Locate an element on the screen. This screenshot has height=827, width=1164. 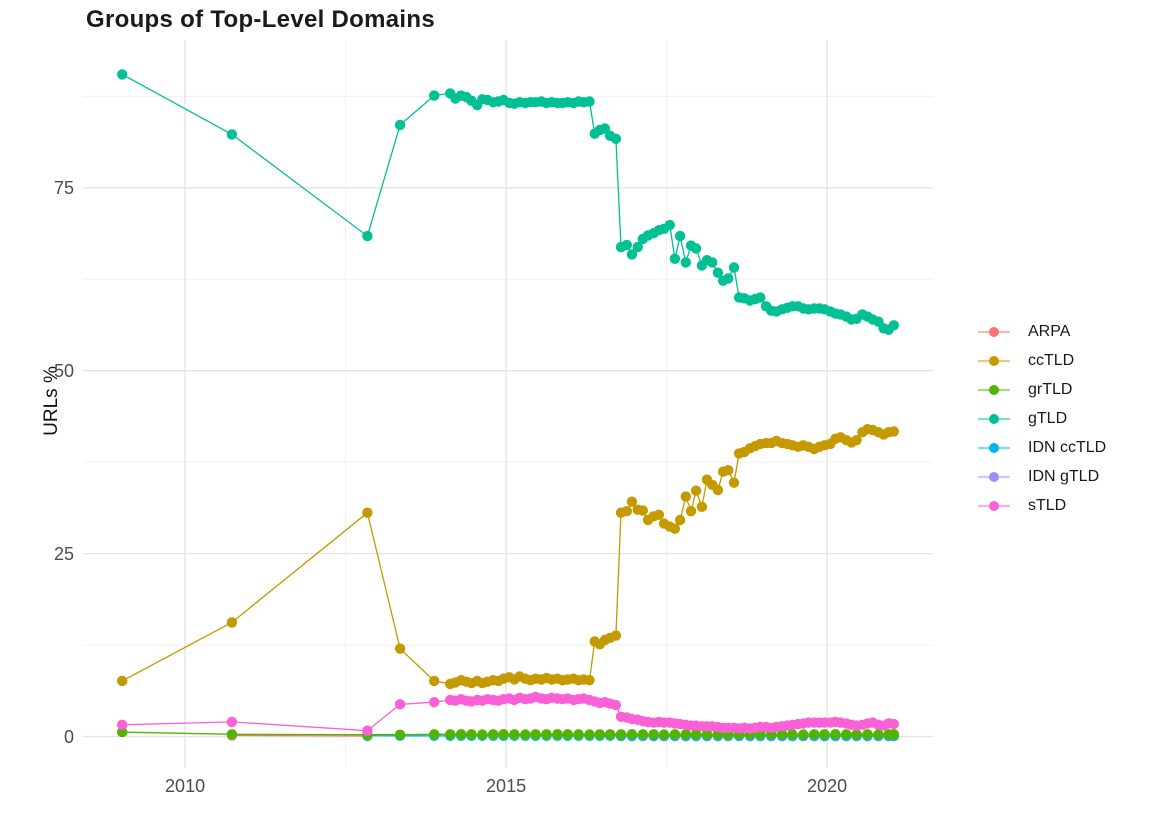
y-tick-label: 50 is located at coordinates (64, 371).